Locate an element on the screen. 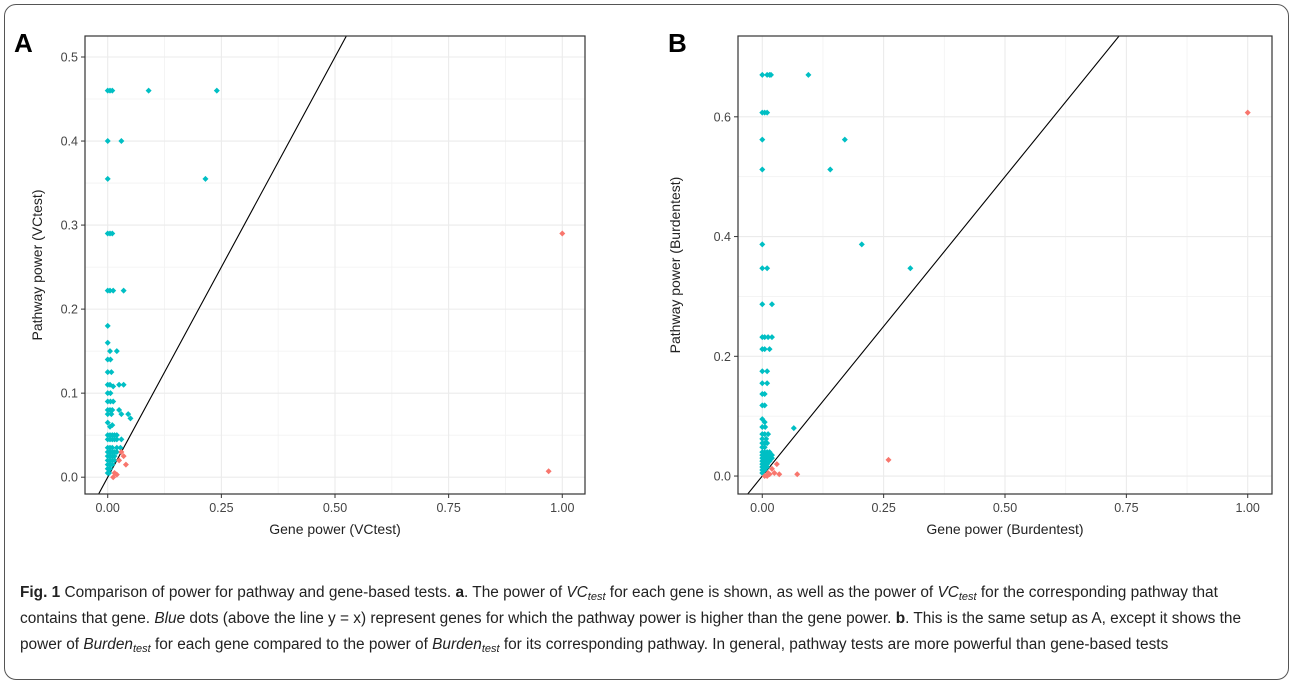  caption-text: for each gene compared to the power of is located at coordinates (291, 644).